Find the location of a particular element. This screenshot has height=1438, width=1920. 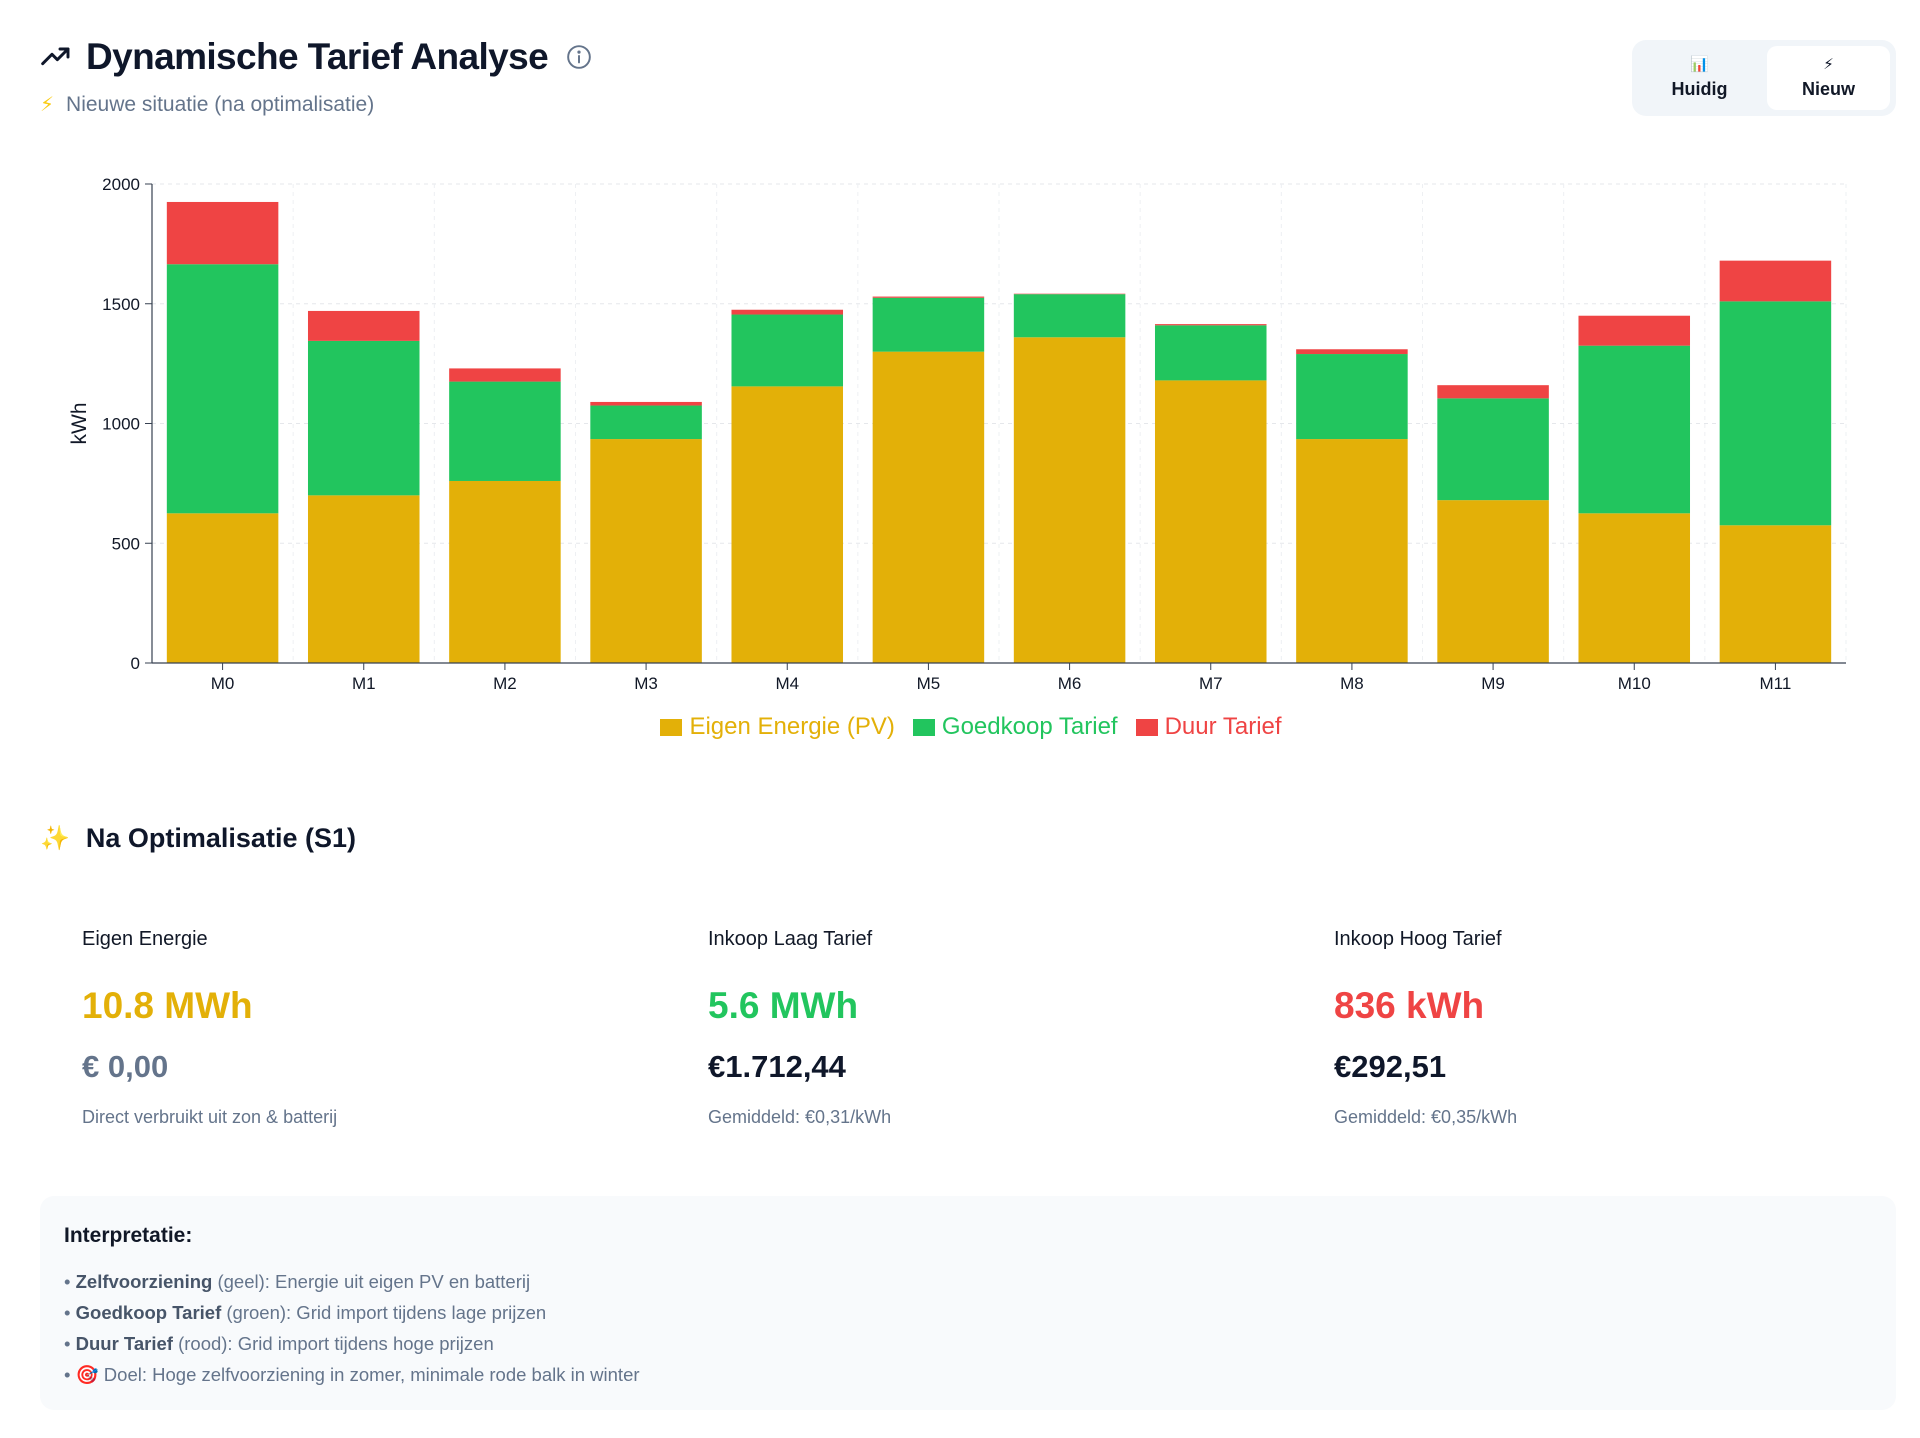

stat-label: Inkoop Laag Tarief is located at coordinates (790, 939).